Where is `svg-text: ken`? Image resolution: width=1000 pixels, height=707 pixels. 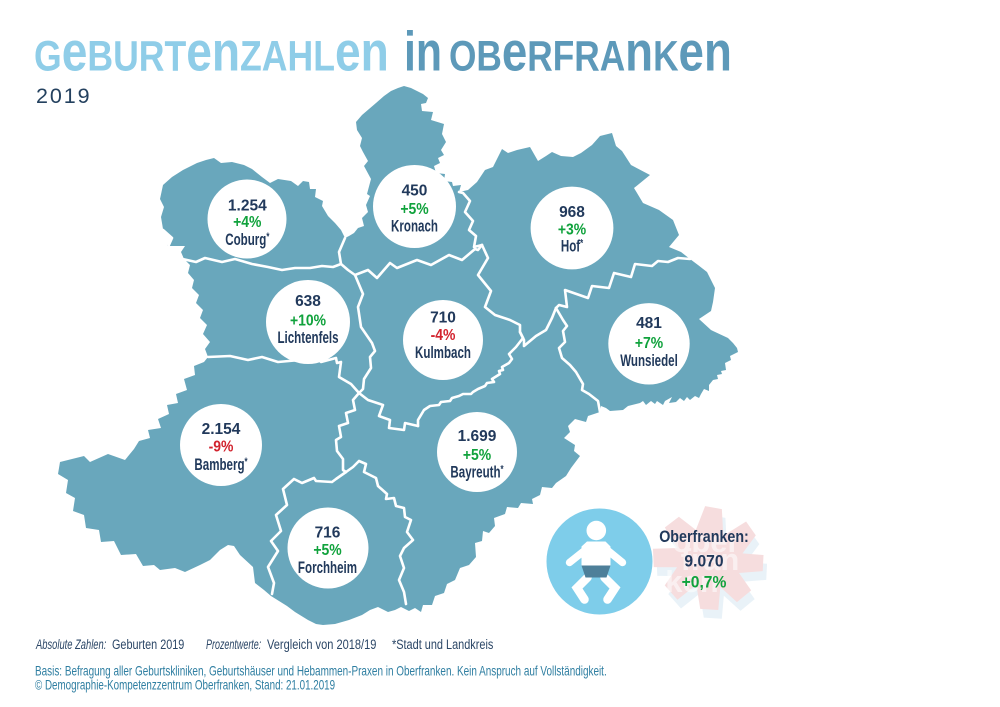
svg-text: ken is located at coordinates (691, 581).